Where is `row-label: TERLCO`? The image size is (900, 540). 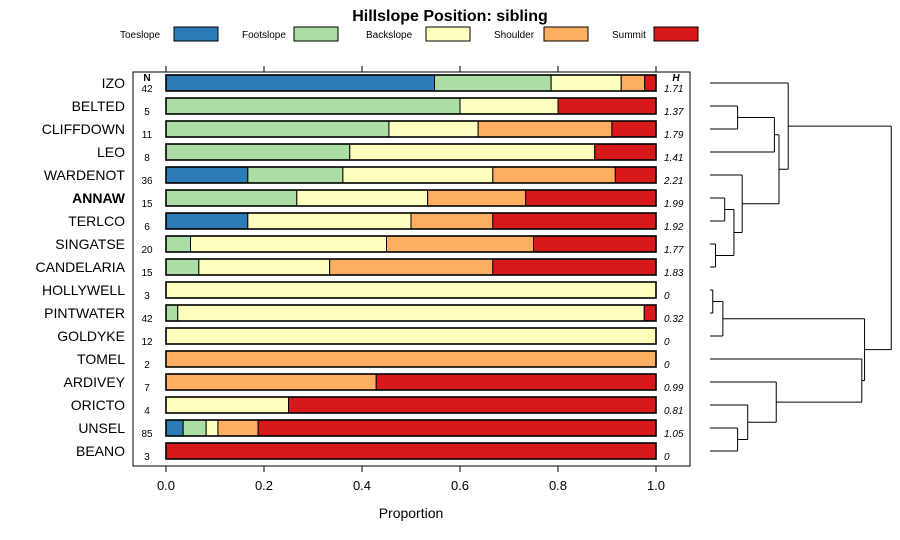
row-label: TERLCO is located at coordinates (96, 221).